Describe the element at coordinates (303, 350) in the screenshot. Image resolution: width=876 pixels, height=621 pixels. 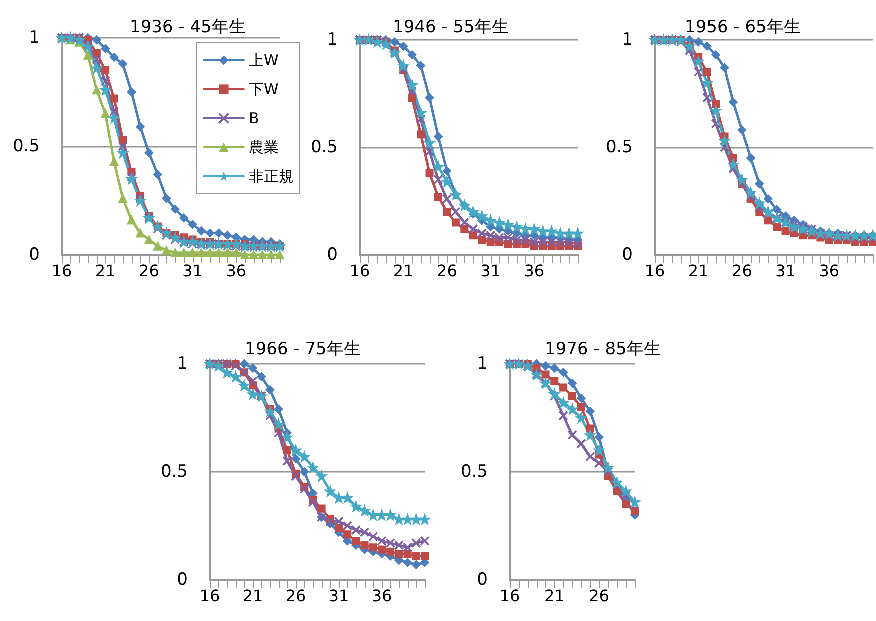
I see `chart-title: 1966 - 75年生` at that location.